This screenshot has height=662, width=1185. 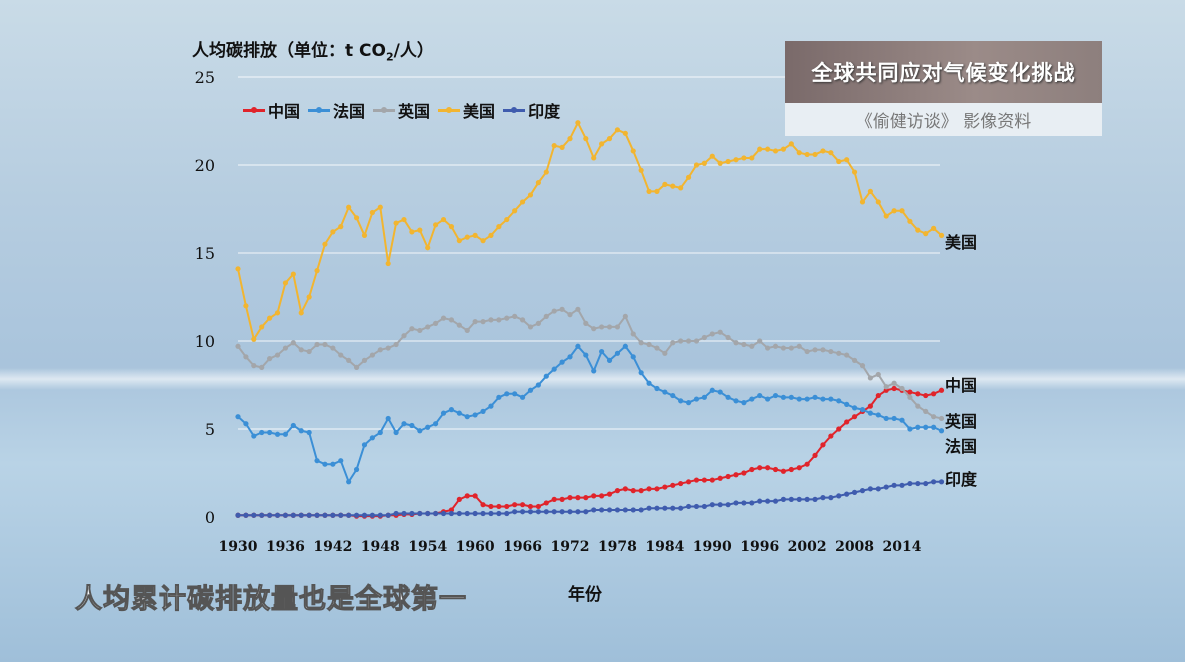 What do you see at coordinates (205, 77) in the screenshot?
I see `y-tick-label: 25` at bounding box center [205, 77].